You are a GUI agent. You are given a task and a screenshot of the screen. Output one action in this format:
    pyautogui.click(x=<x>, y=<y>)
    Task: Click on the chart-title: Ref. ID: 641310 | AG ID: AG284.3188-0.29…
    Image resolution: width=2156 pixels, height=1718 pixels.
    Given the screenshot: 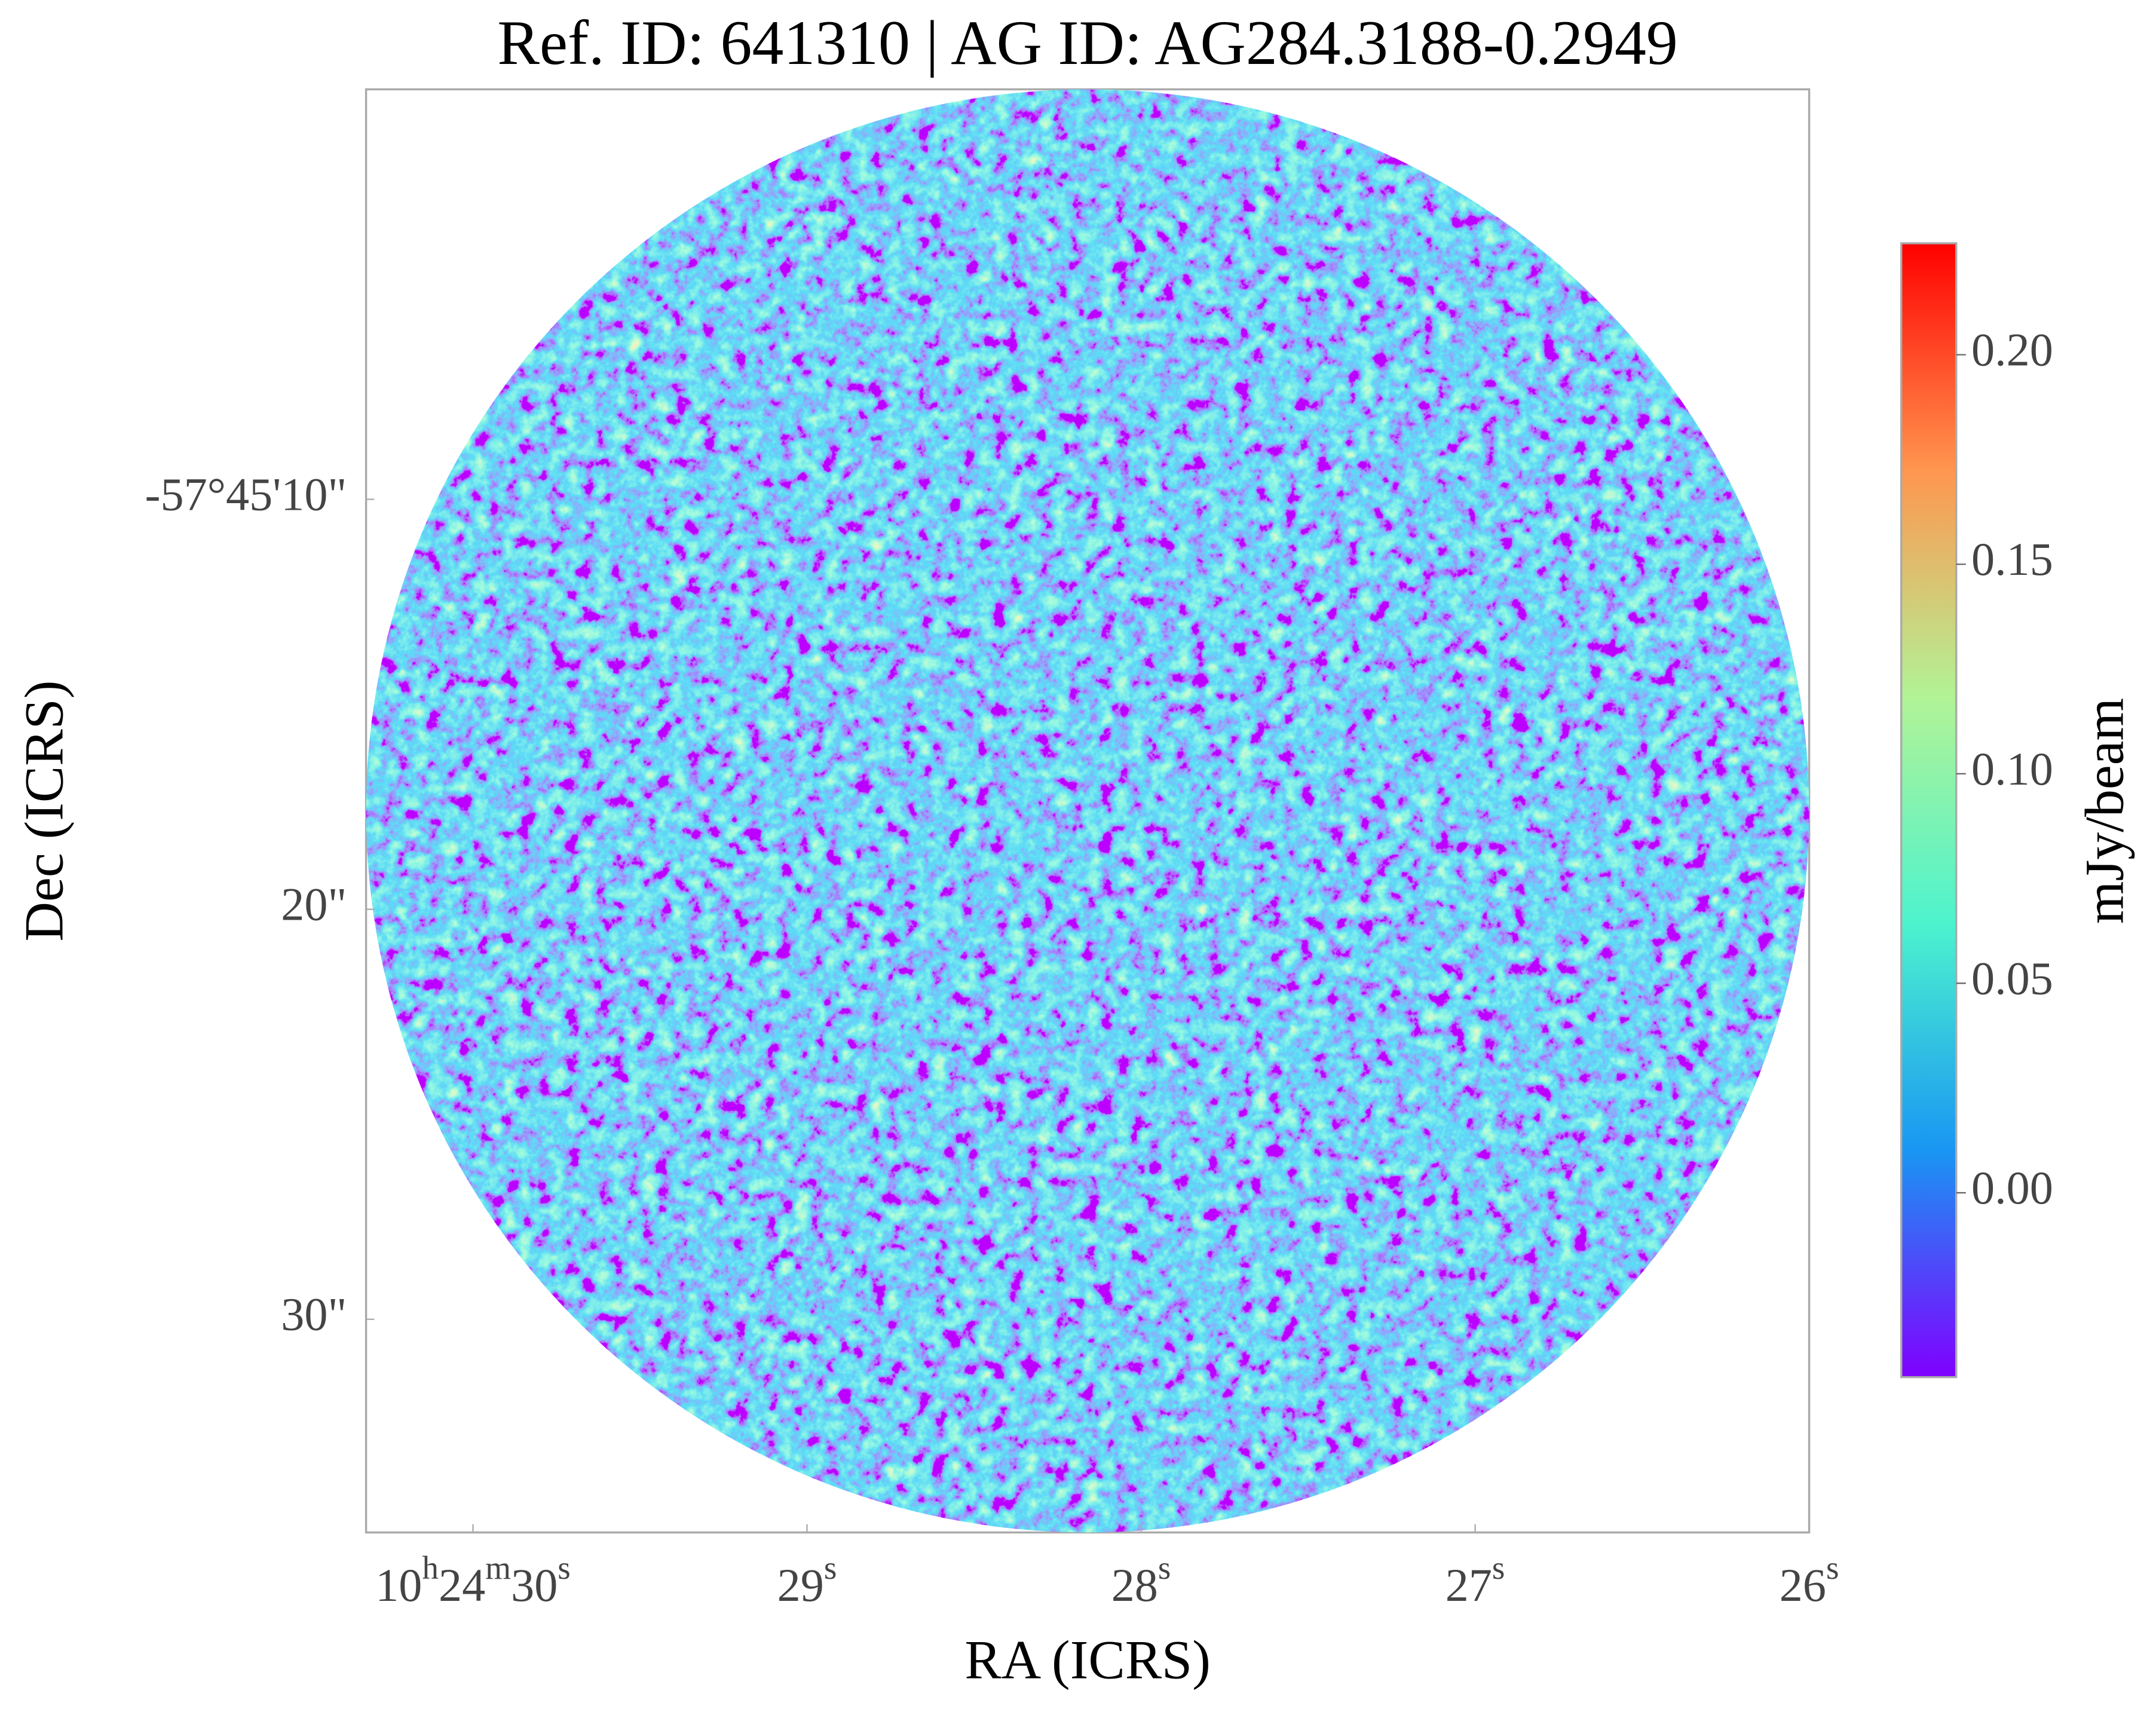 What is the action you would take?
    pyautogui.click(x=1087, y=43)
    